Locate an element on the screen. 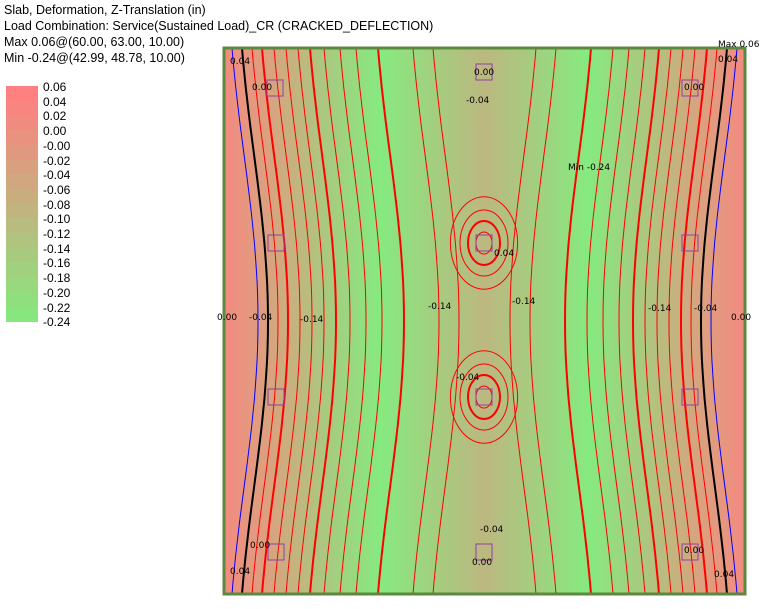  legend-tick: -0.08 is located at coordinates (57, 204).